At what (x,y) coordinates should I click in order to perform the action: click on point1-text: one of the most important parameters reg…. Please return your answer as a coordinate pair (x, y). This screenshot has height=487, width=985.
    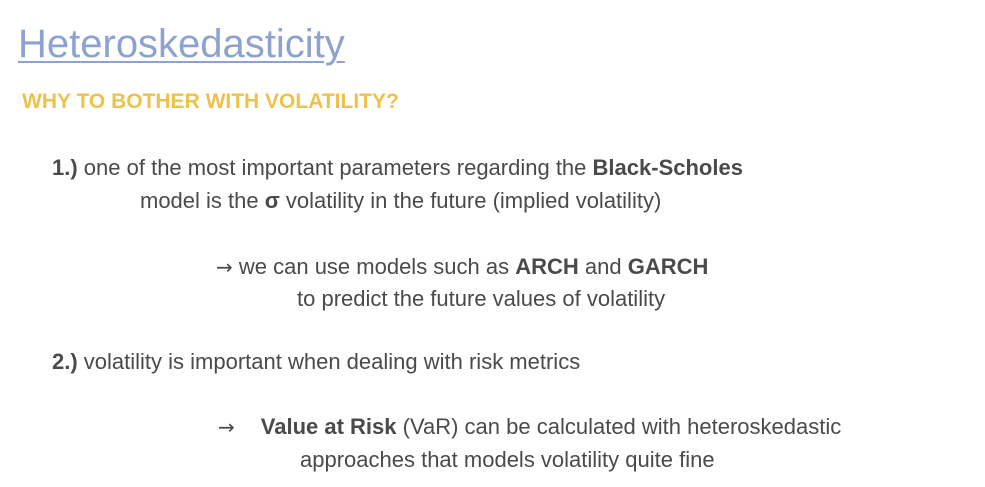
    Looking at the image, I should click on (335, 167).